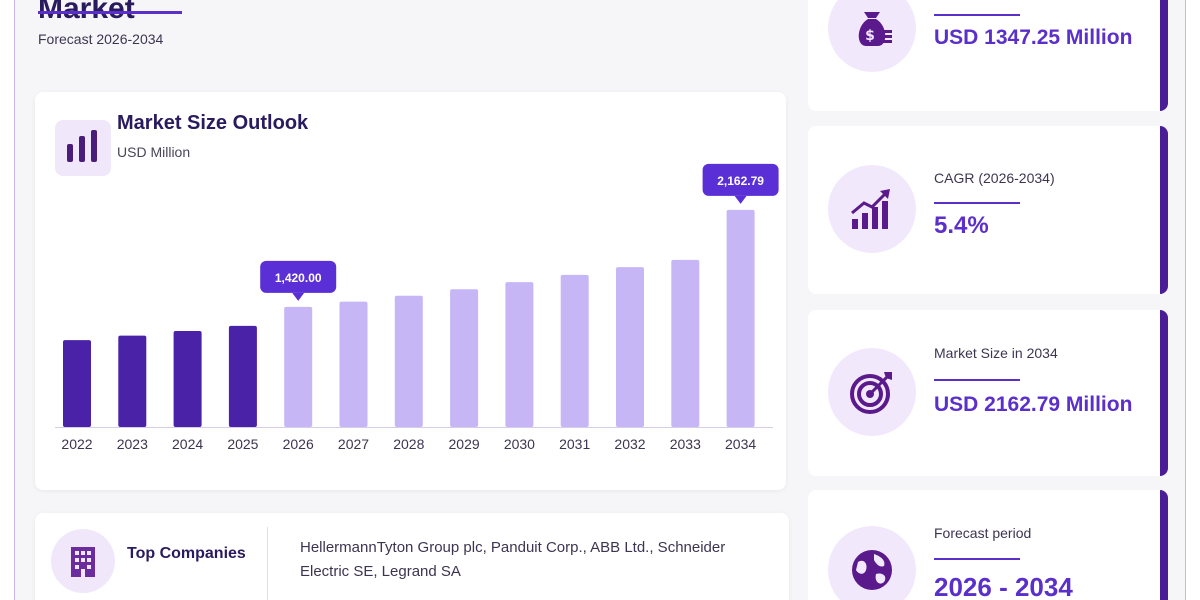  Describe the element at coordinates (464, 444) in the screenshot. I see `x-tick-label: 2029` at that location.